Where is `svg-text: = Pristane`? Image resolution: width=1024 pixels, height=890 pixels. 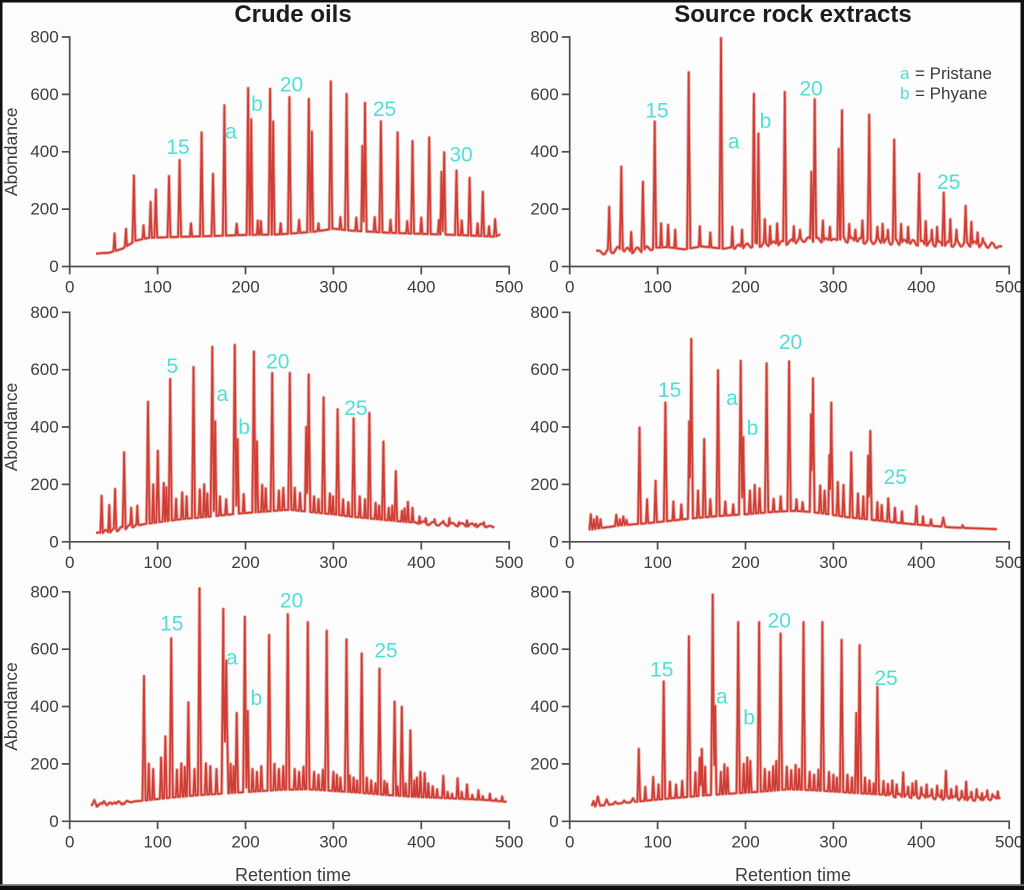
svg-text: = Pristane is located at coordinates (953, 73).